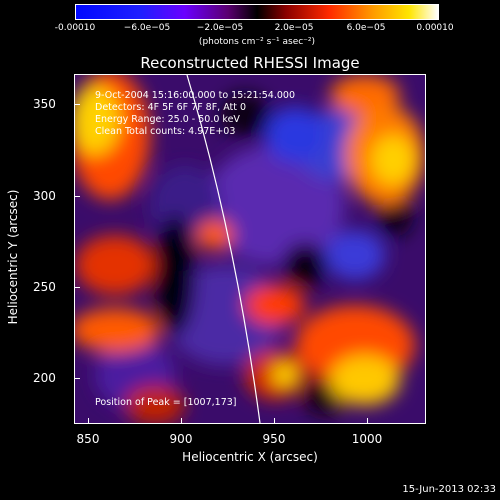 The image size is (500, 500). I want to click on detectors-text: Detectors: 4F 5F 6F 7F 8F, Att 0, so click(171, 107).